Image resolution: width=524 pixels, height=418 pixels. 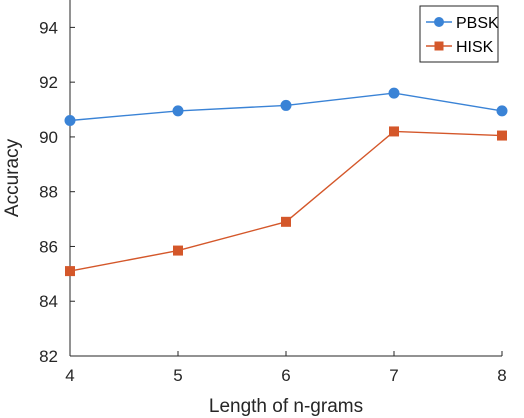 I want to click on series-pbsk, so click(x=286, y=106).